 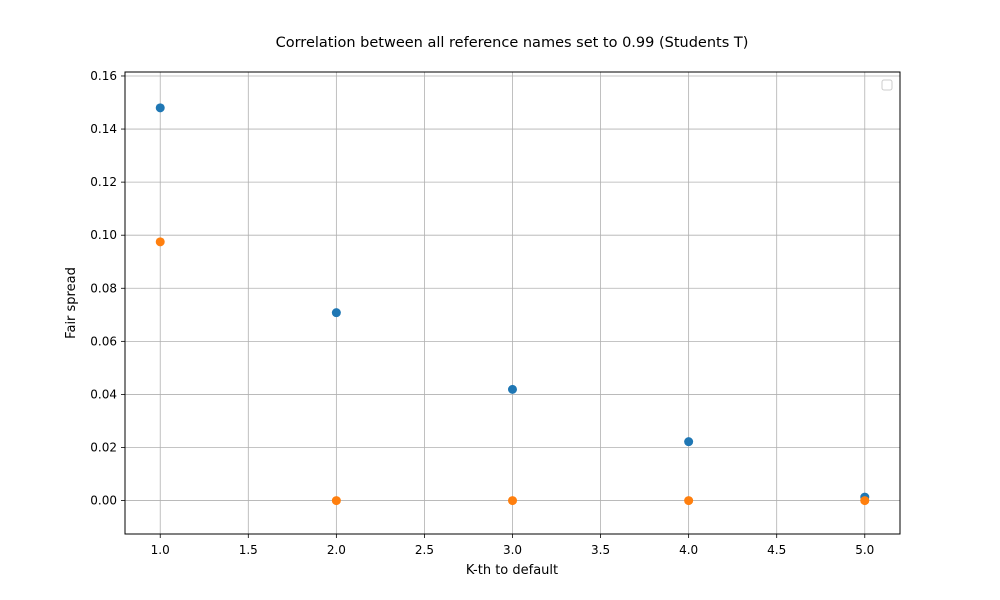 What do you see at coordinates (103, 501) in the screenshot?
I see `y-tick-label: 0.00` at bounding box center [103, 501].